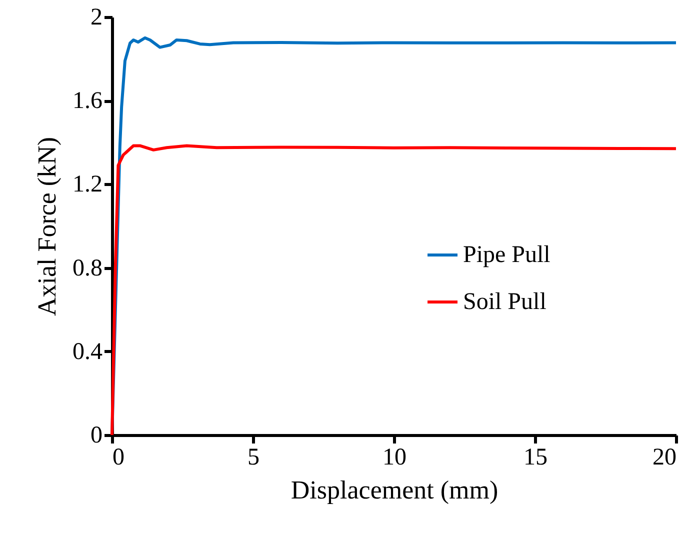 The image size is (692, 533). What do you see at coordinates (536, 457) in the screenshot?
I see `x-tick-label: 15` at bounding box center [536, 457].